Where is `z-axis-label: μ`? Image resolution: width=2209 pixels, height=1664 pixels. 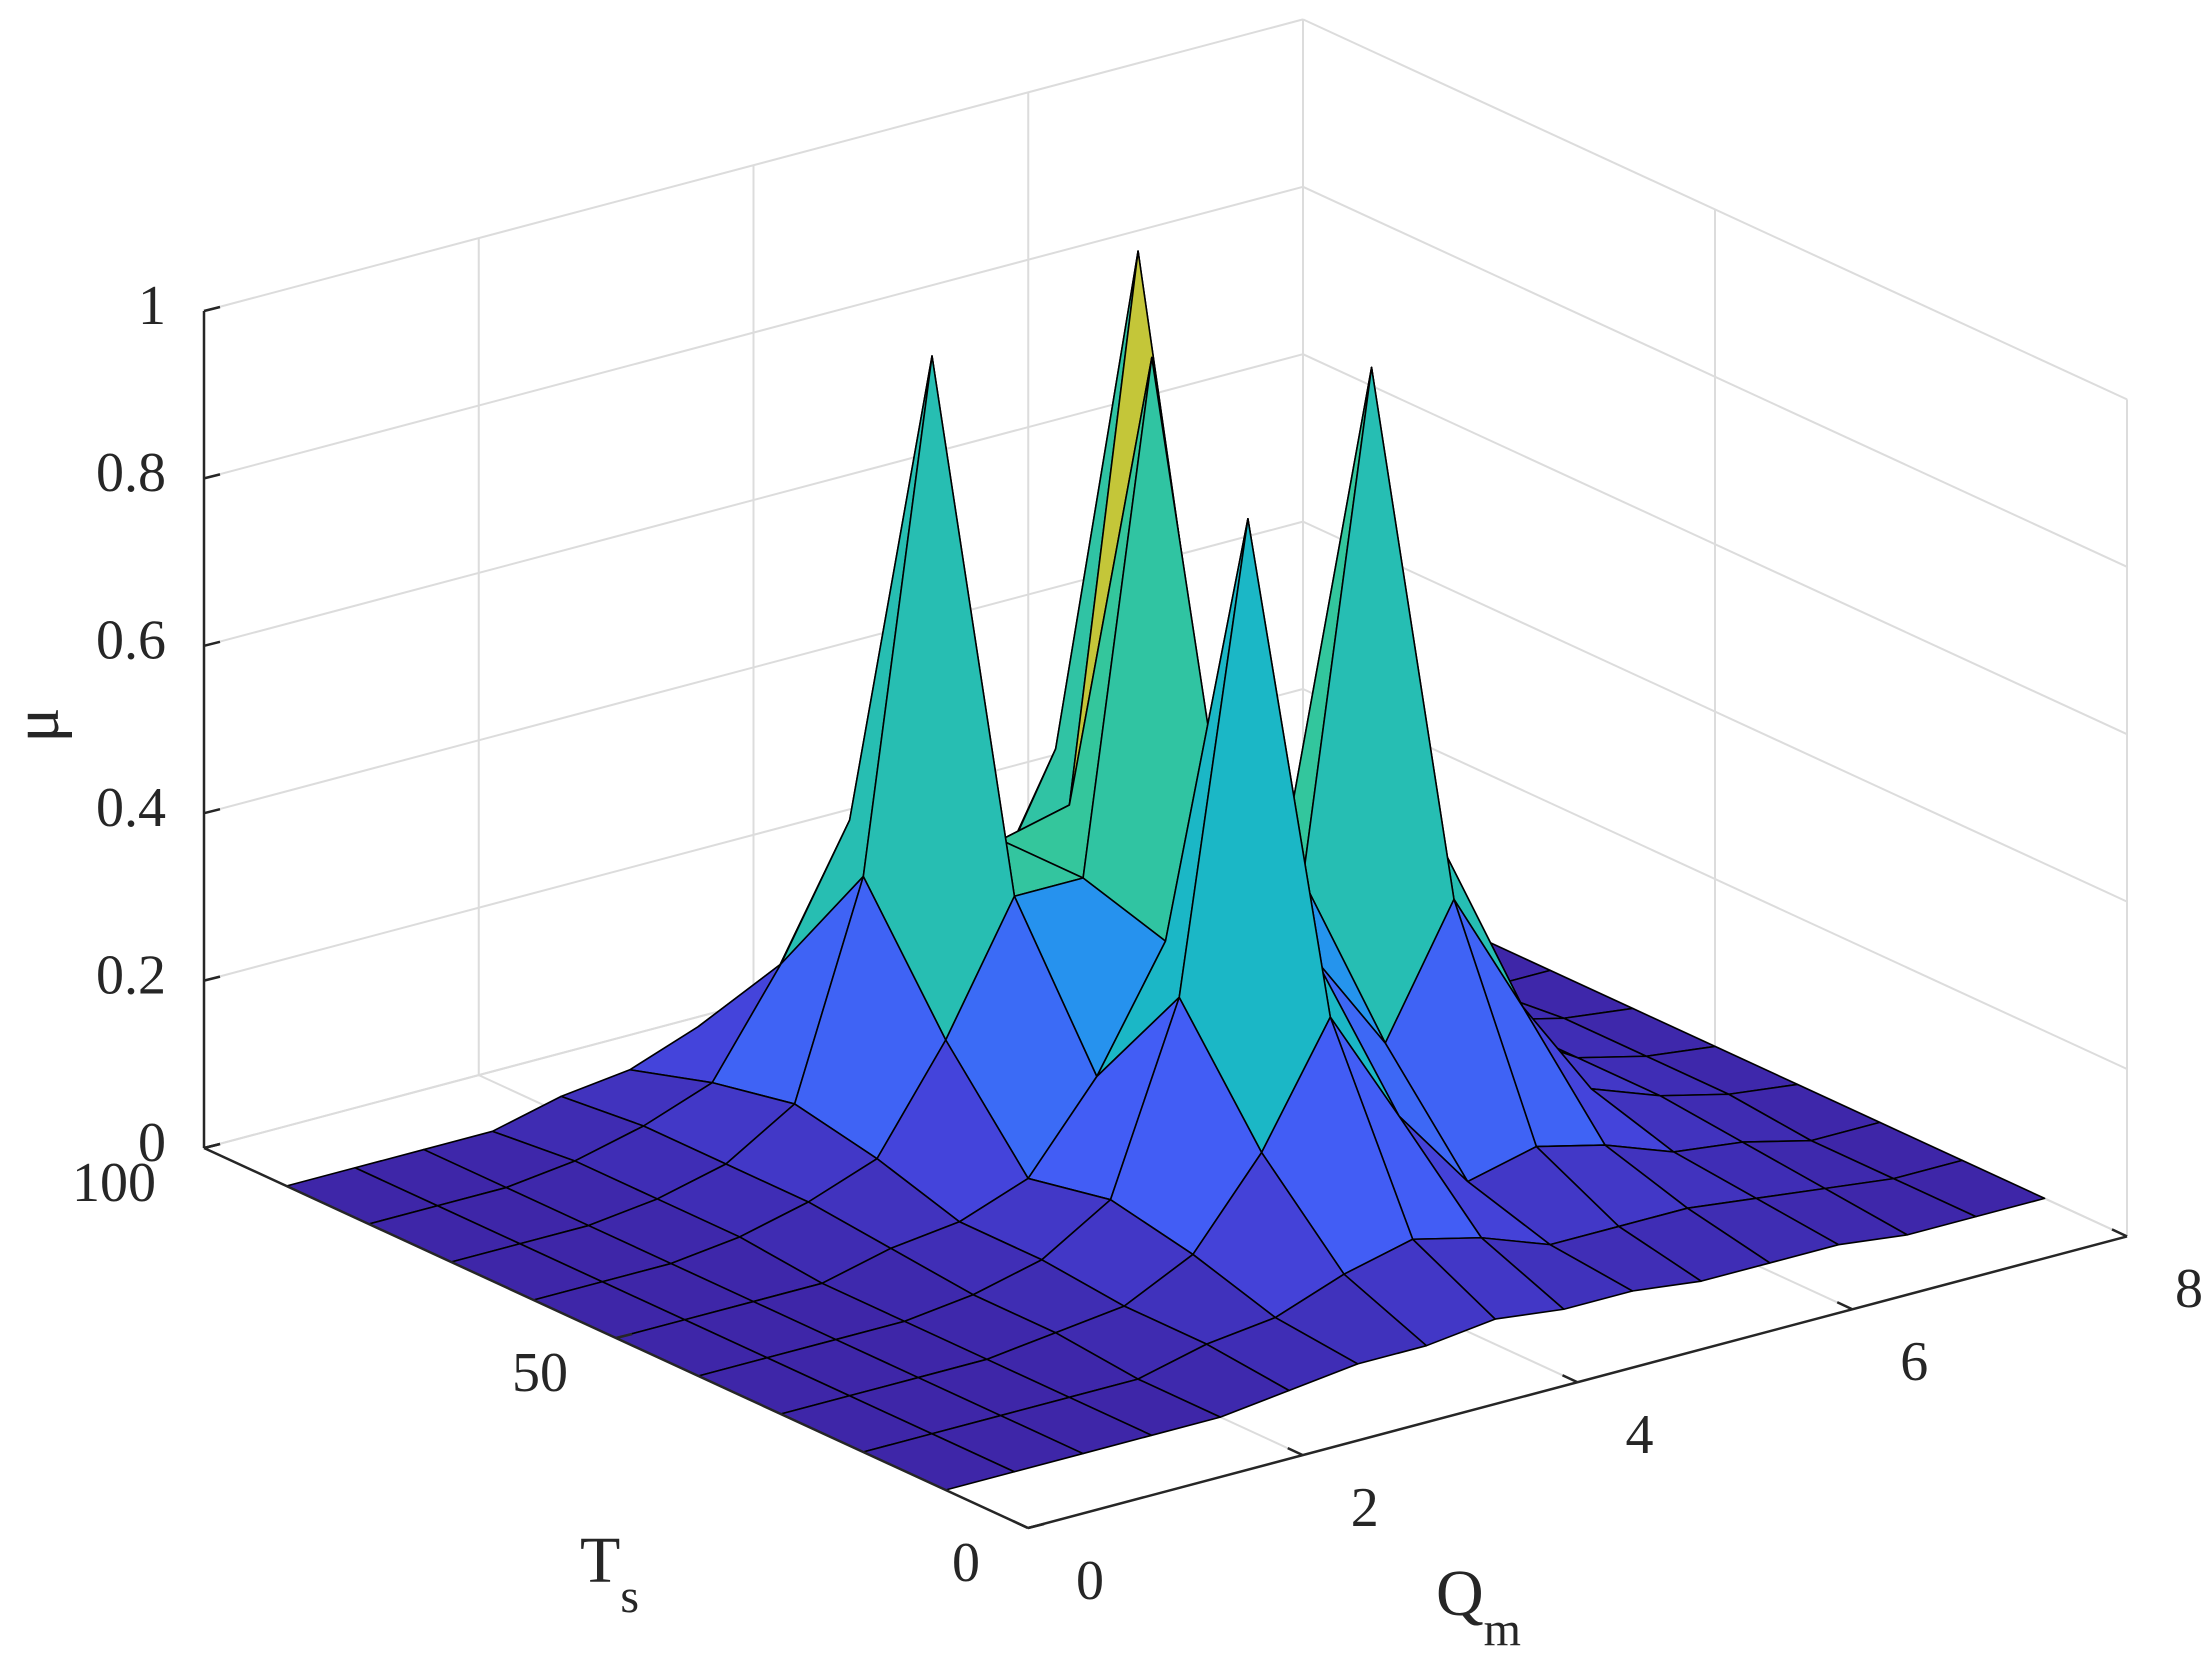 z-axis-label: μ is located at coordinates (36, 724).